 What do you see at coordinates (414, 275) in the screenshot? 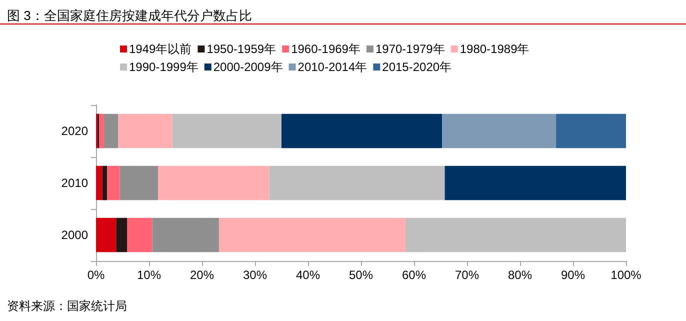
I see `x-tick-label: 60%` at bounding box center [414, 275].